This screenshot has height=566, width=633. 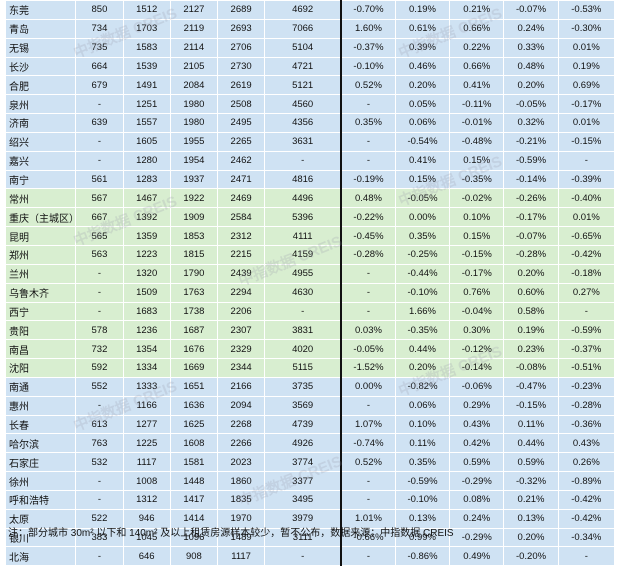 I want to click on rent-value-cell: 1676, so click(x=194, y=349).